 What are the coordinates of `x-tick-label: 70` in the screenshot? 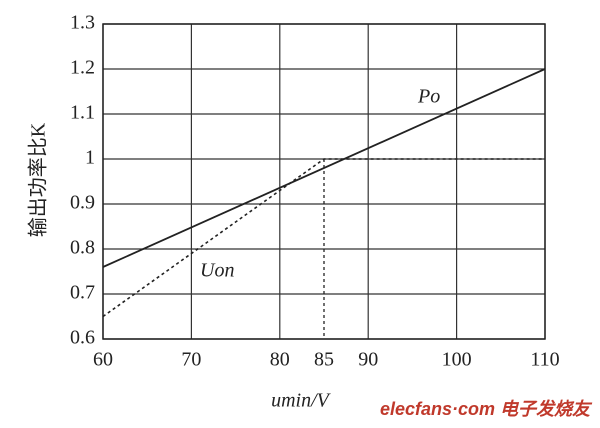 It's located at (191, 360).